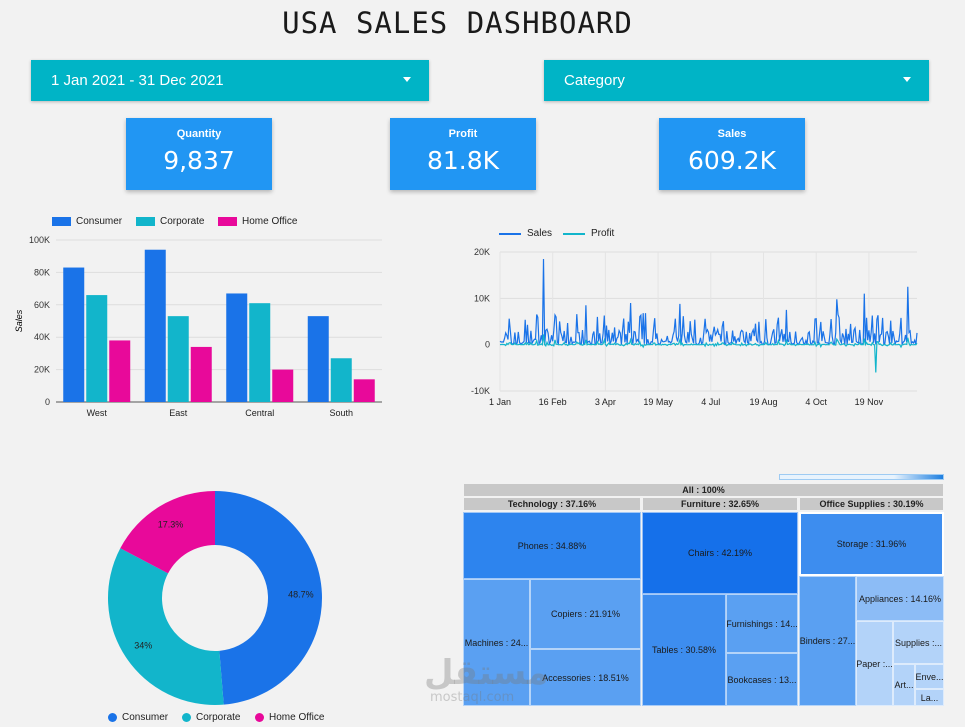 Image resolution: width=965 pixels, height=727 pixels. What do you see at coordinates (525, 233) in the screenshot?
I see `legend-sales: Sales` at bounding box center [525, 233].